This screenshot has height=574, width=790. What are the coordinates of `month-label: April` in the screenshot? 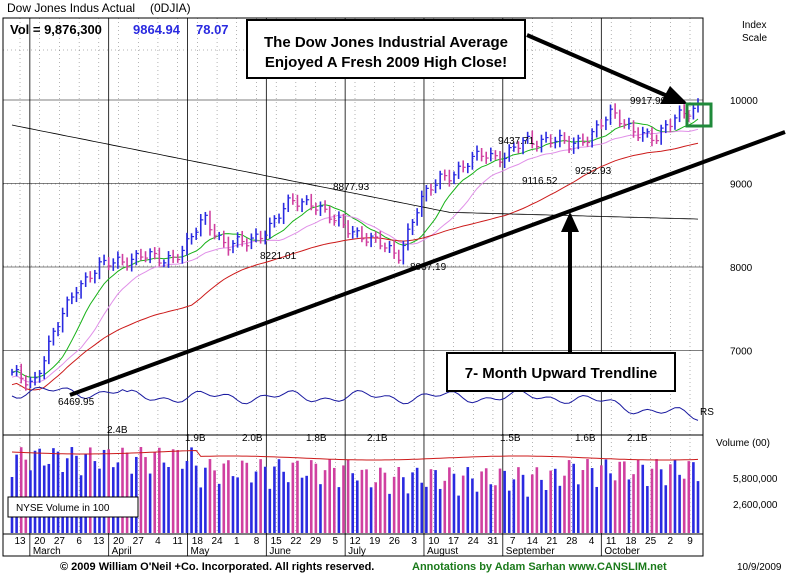 It's located at (122, 551).